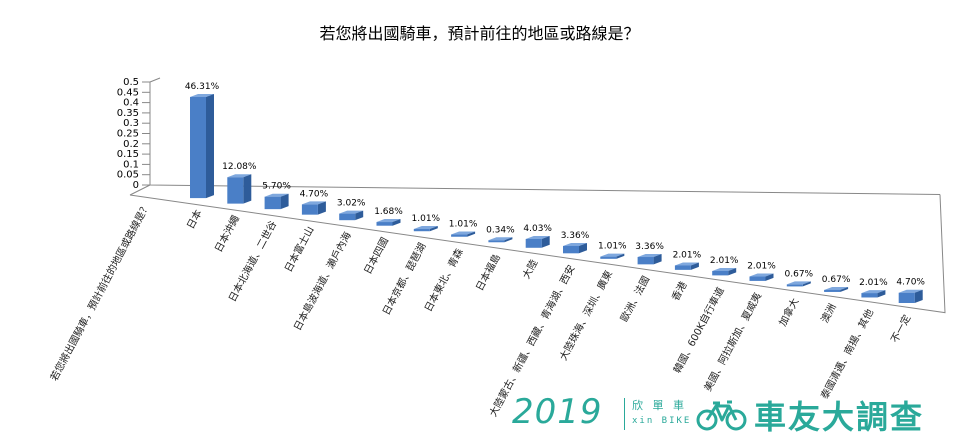 The image size is (959, 444). I want to click on y-tick-label: 0.05, so click(128, 175).